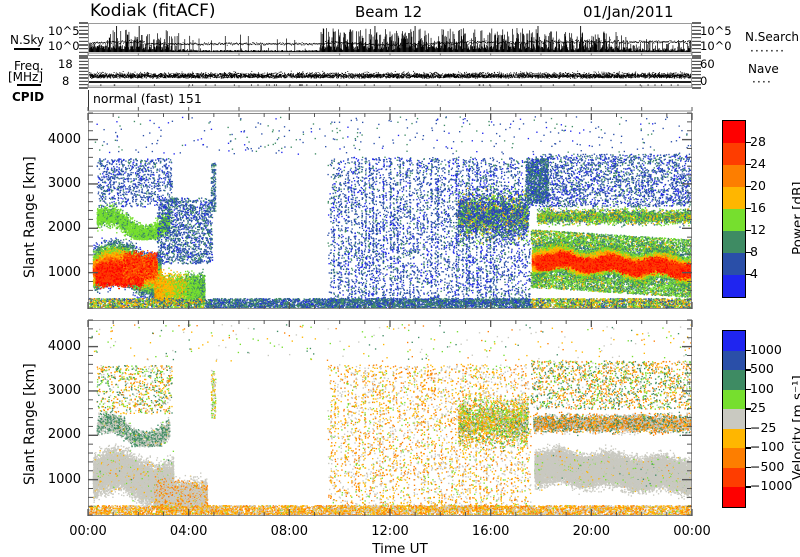 The image size is (800, 557). I want to click on power-colorbar-title: Power [dB], so click(795, 218).